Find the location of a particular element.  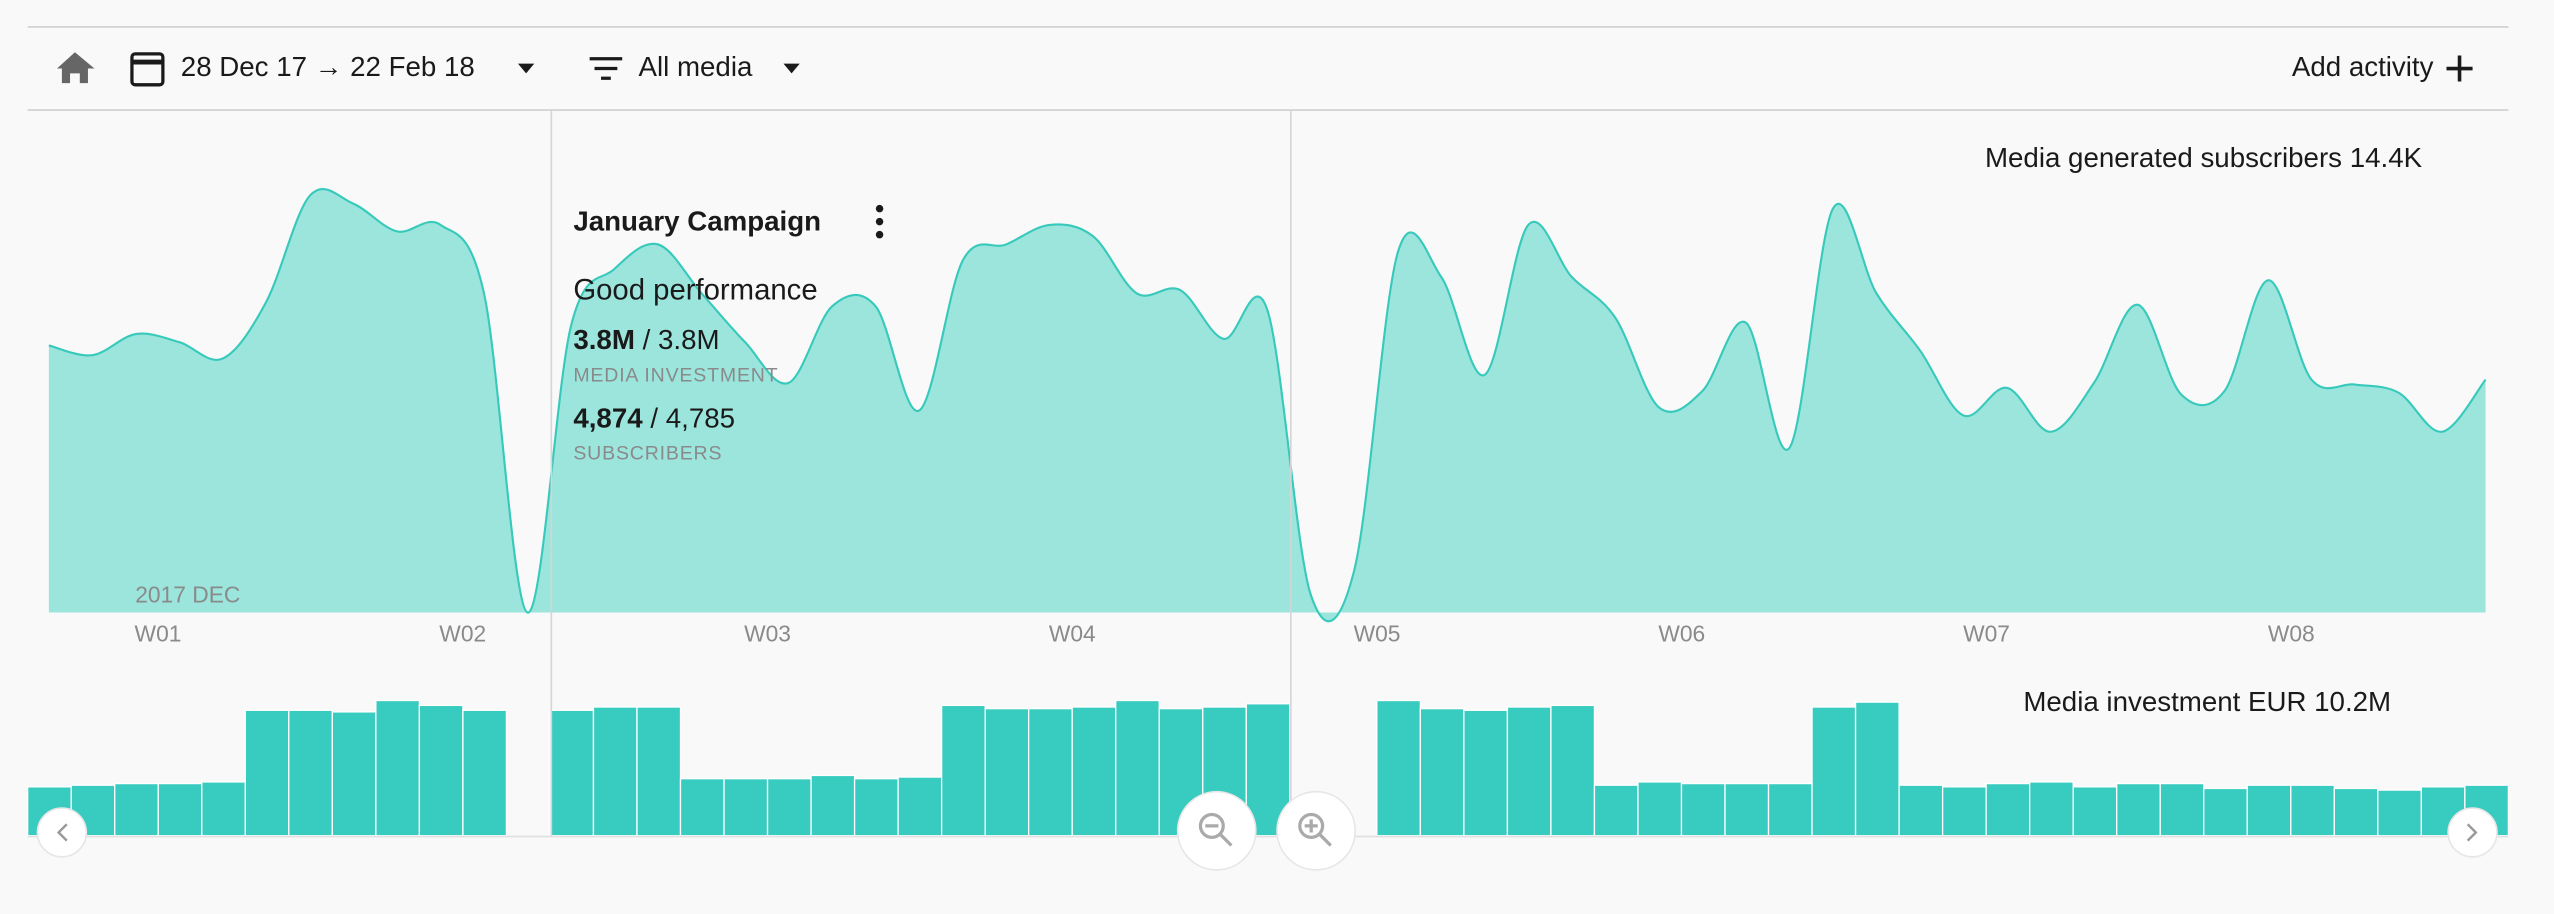

filter-icon is located at coordinates (606, 68).